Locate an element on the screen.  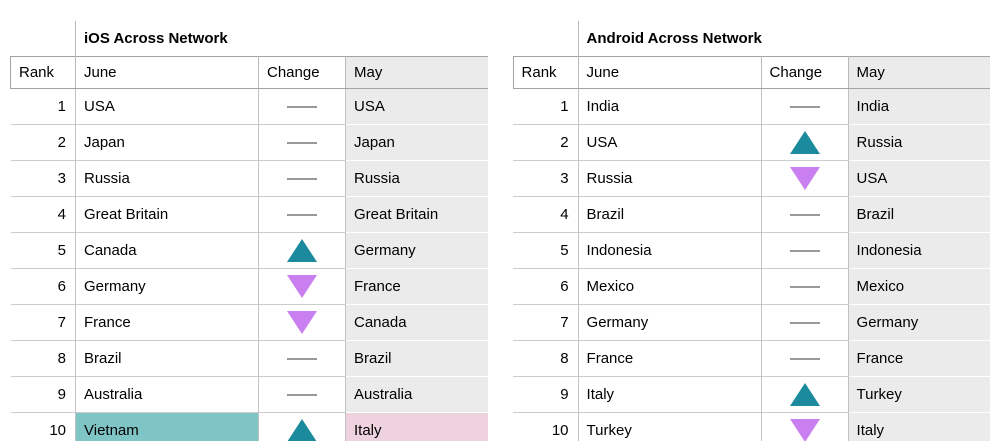
rank-cell: 10 is located at coordinates (546, 426).